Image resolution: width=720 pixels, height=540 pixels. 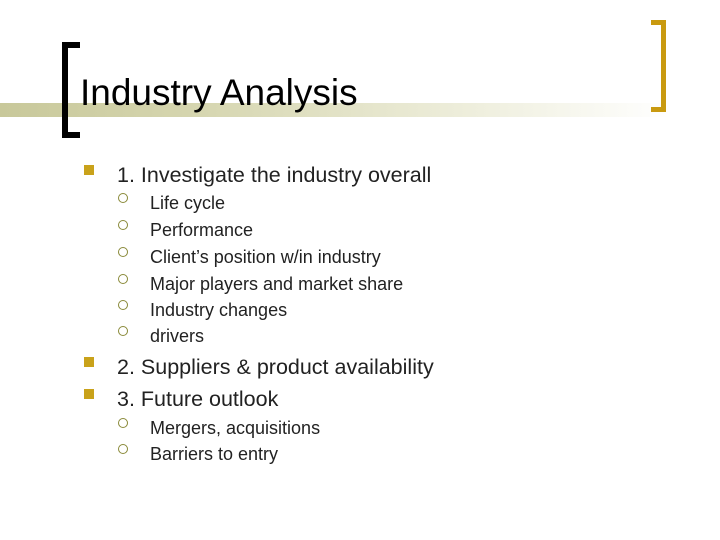 What do you see at coordinates (202, 230) in the screenshot?
I see `sub-bullet-text: Performance` at bounding box center [202, 230].